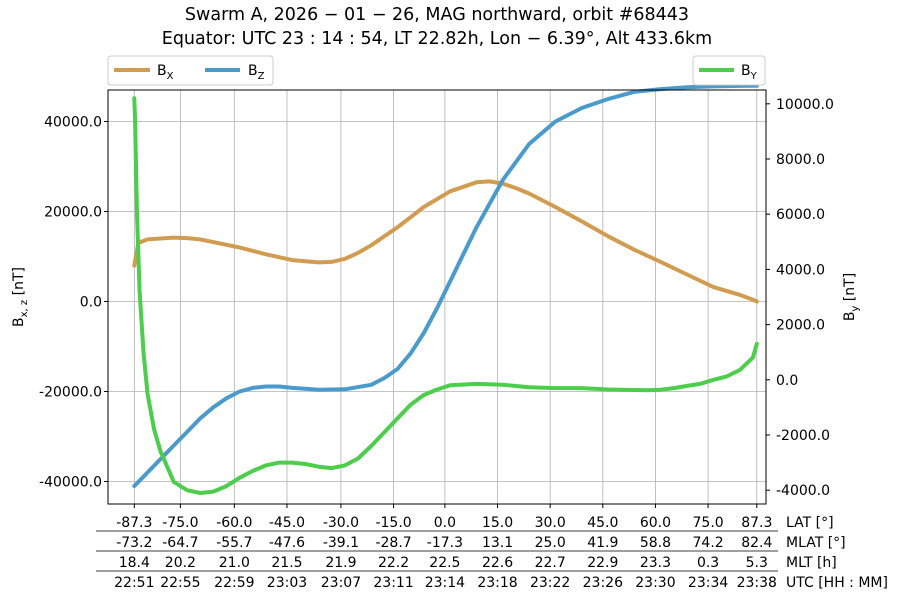  I want to click on table-cell: 22:51, so click(134, 583).